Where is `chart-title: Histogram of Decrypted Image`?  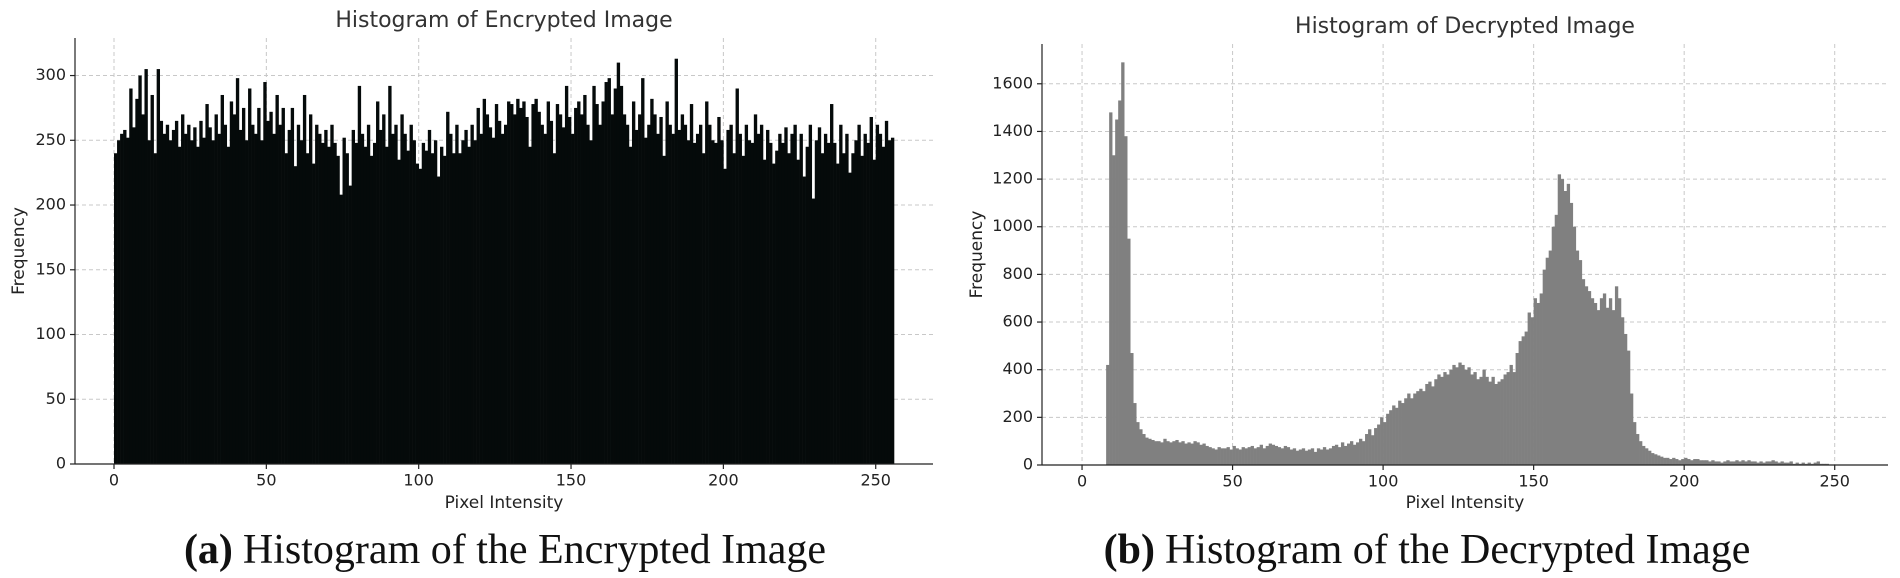 chart-title: Histogram of Decrypted Image is located at coordinates (1465, 26).